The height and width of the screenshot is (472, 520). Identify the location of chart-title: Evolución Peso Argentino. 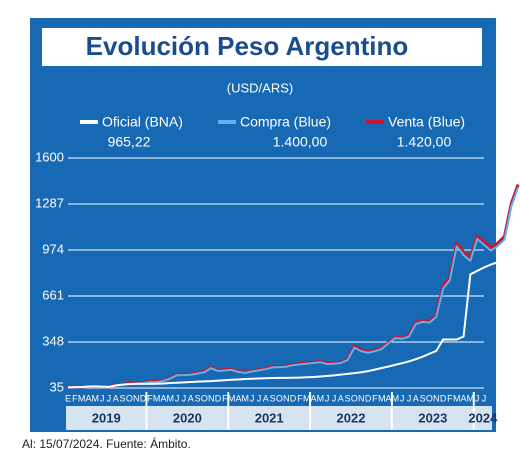
(247, 46).